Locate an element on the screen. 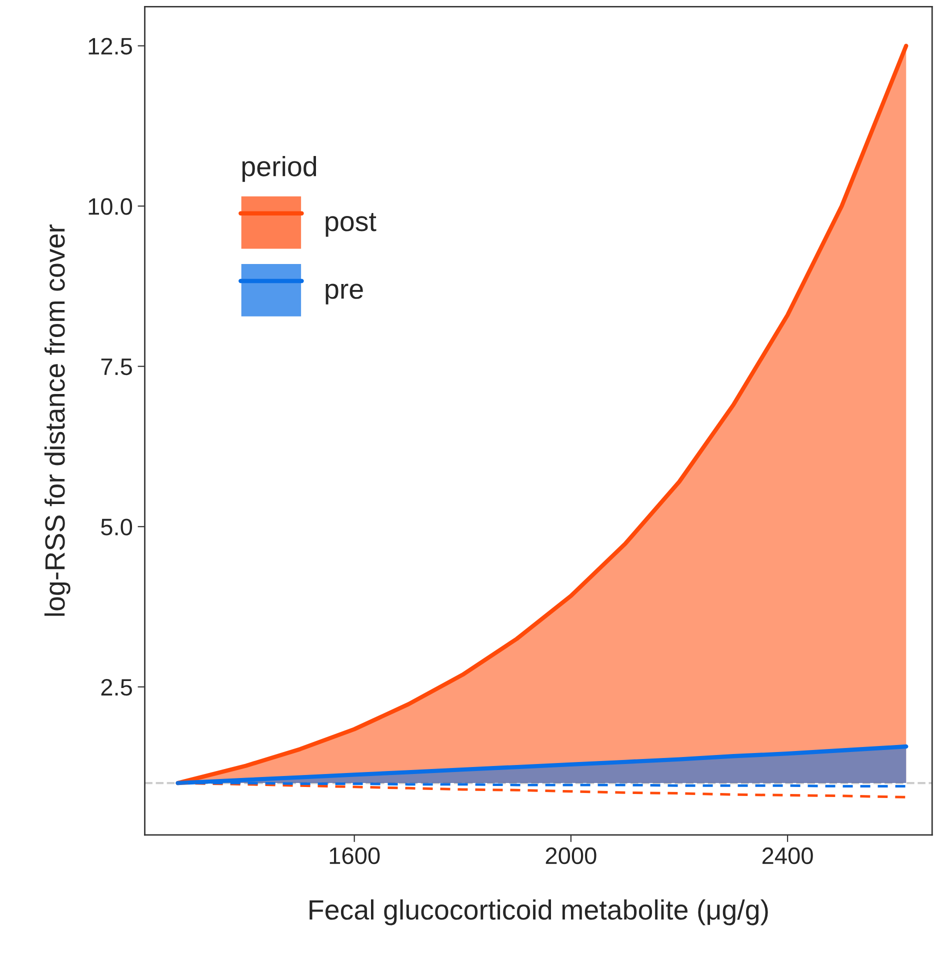  legend-label: pre is located at coordinates (344, 294).